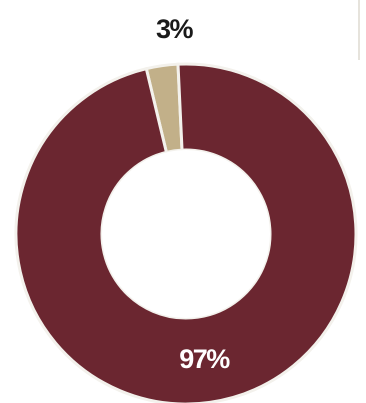 The image size is (366, 403). What do you see at coordinates (175, 29) in the screenshot?
I see `slice-label-minor: 3%` at bounding box center [175, 29].